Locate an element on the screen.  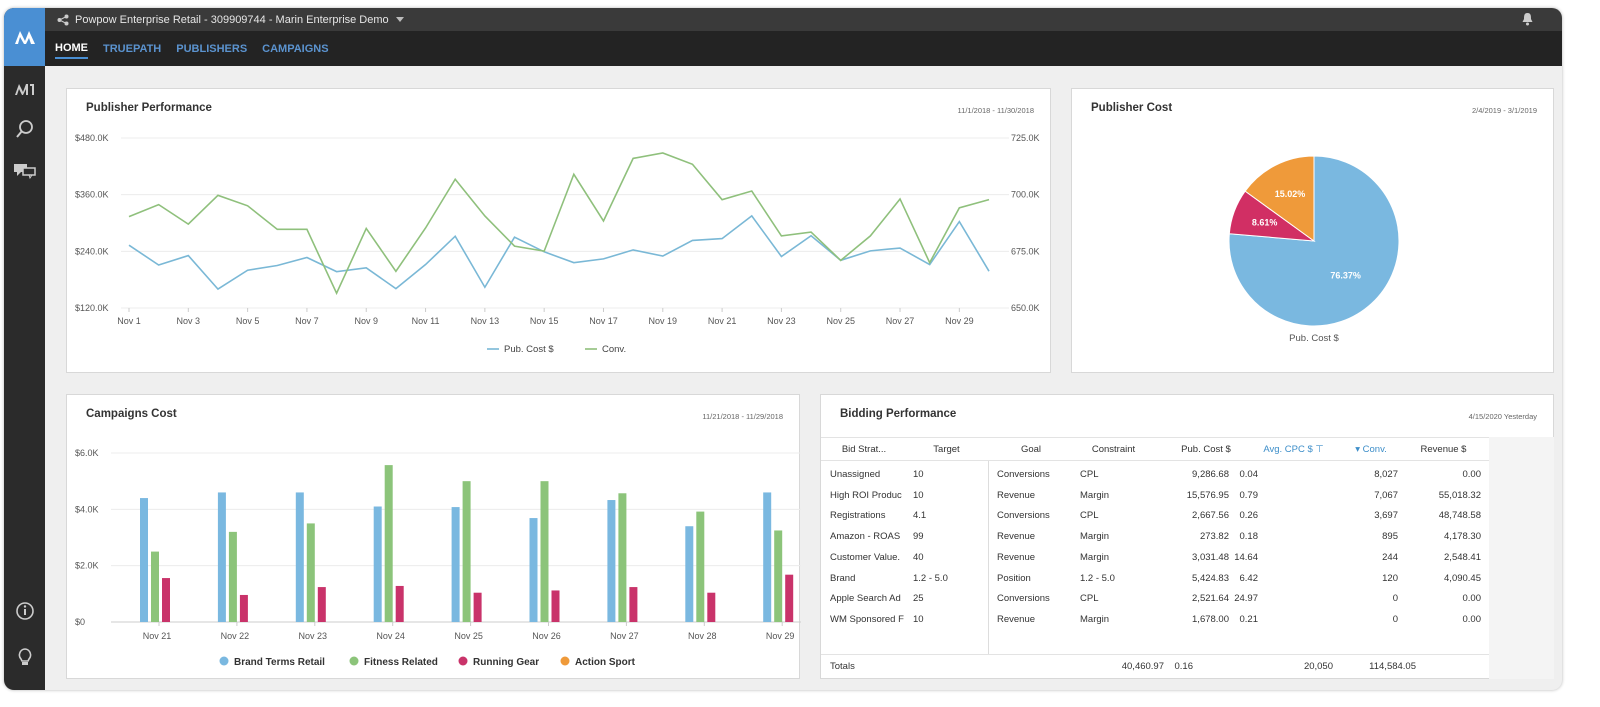
table-cell: 1,678.00 is located at coordinates (1210, 619).